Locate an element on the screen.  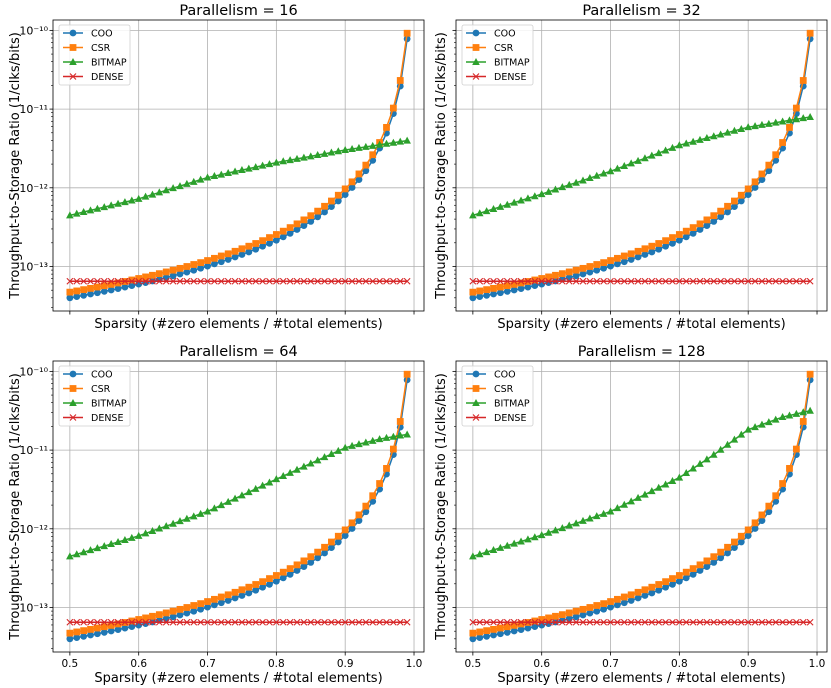
x-tick-label: 0.7 is located at coordinates (207, 664).